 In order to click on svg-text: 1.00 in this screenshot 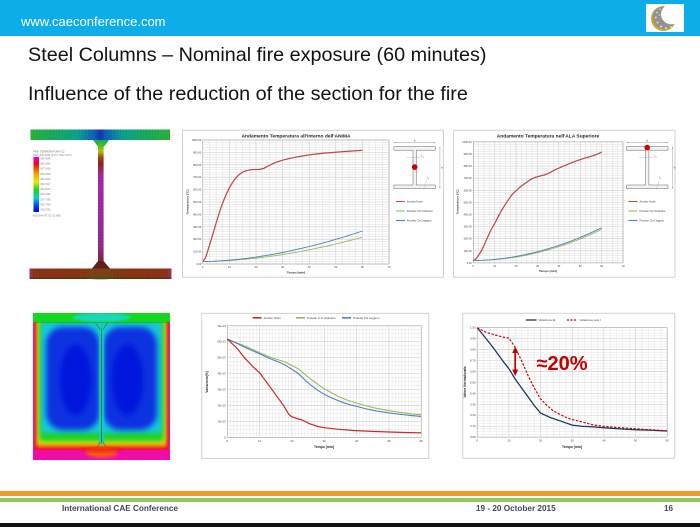, I will do `click(473, 328)`.